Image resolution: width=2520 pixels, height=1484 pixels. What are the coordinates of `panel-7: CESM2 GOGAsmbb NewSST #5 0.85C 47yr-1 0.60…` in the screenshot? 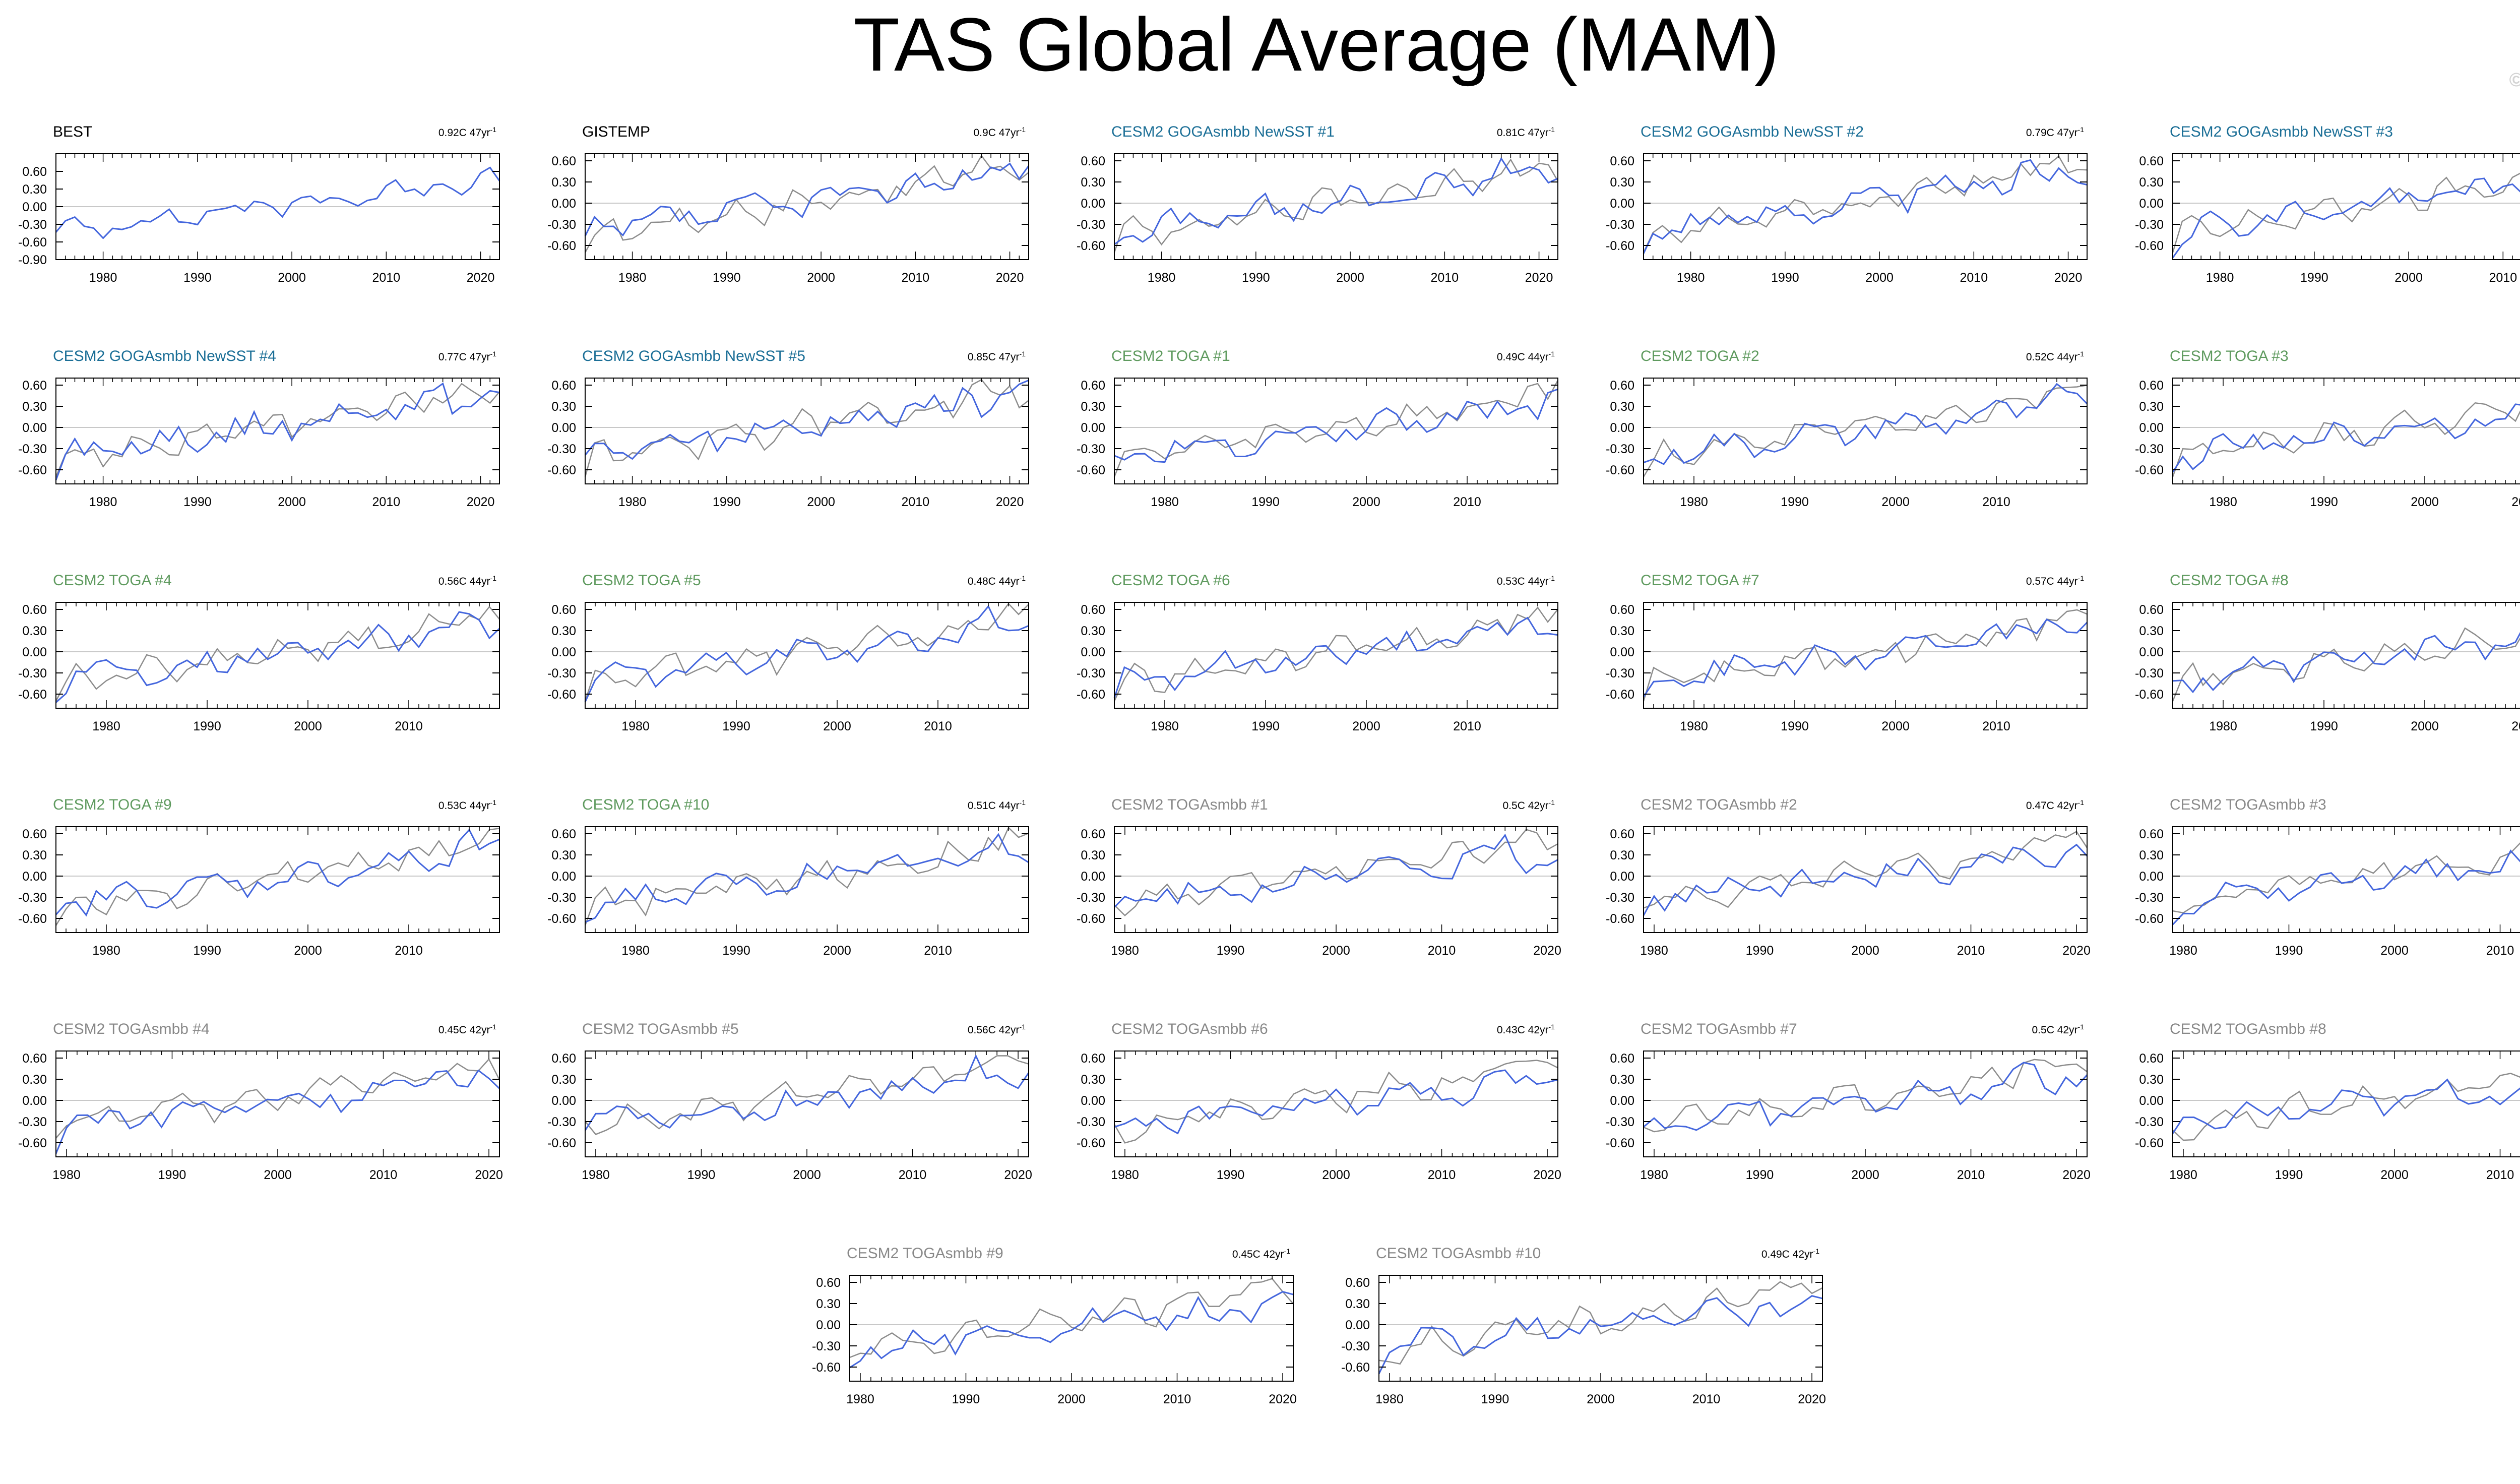 It's located at (788, 436).